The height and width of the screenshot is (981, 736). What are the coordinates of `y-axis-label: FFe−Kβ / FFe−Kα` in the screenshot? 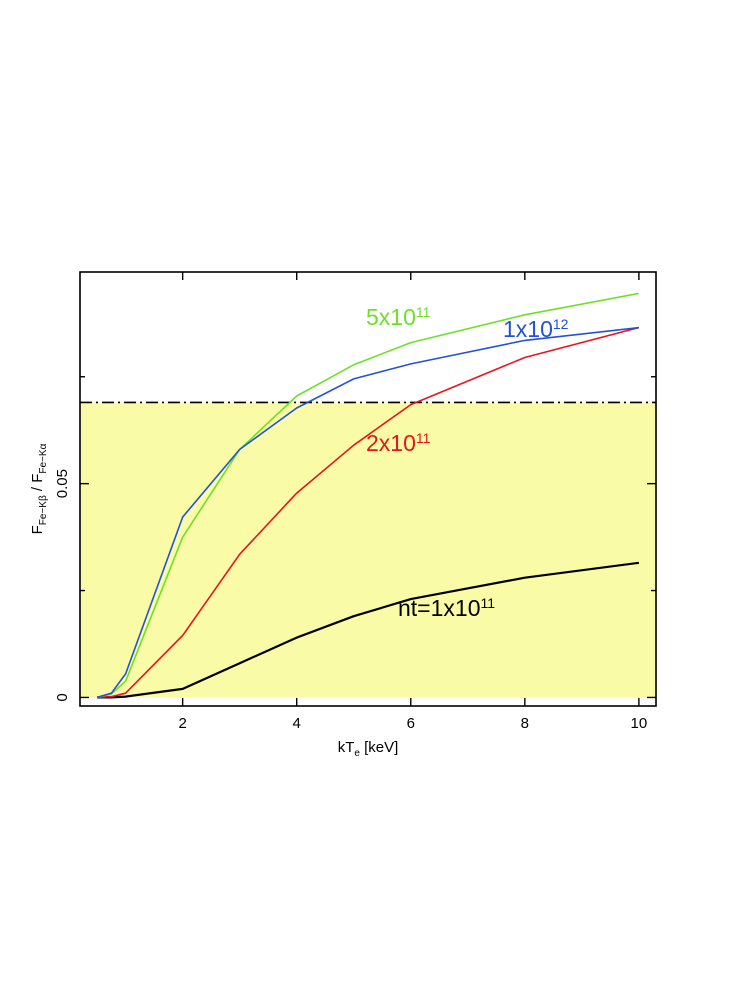 It's located at (39, 488).